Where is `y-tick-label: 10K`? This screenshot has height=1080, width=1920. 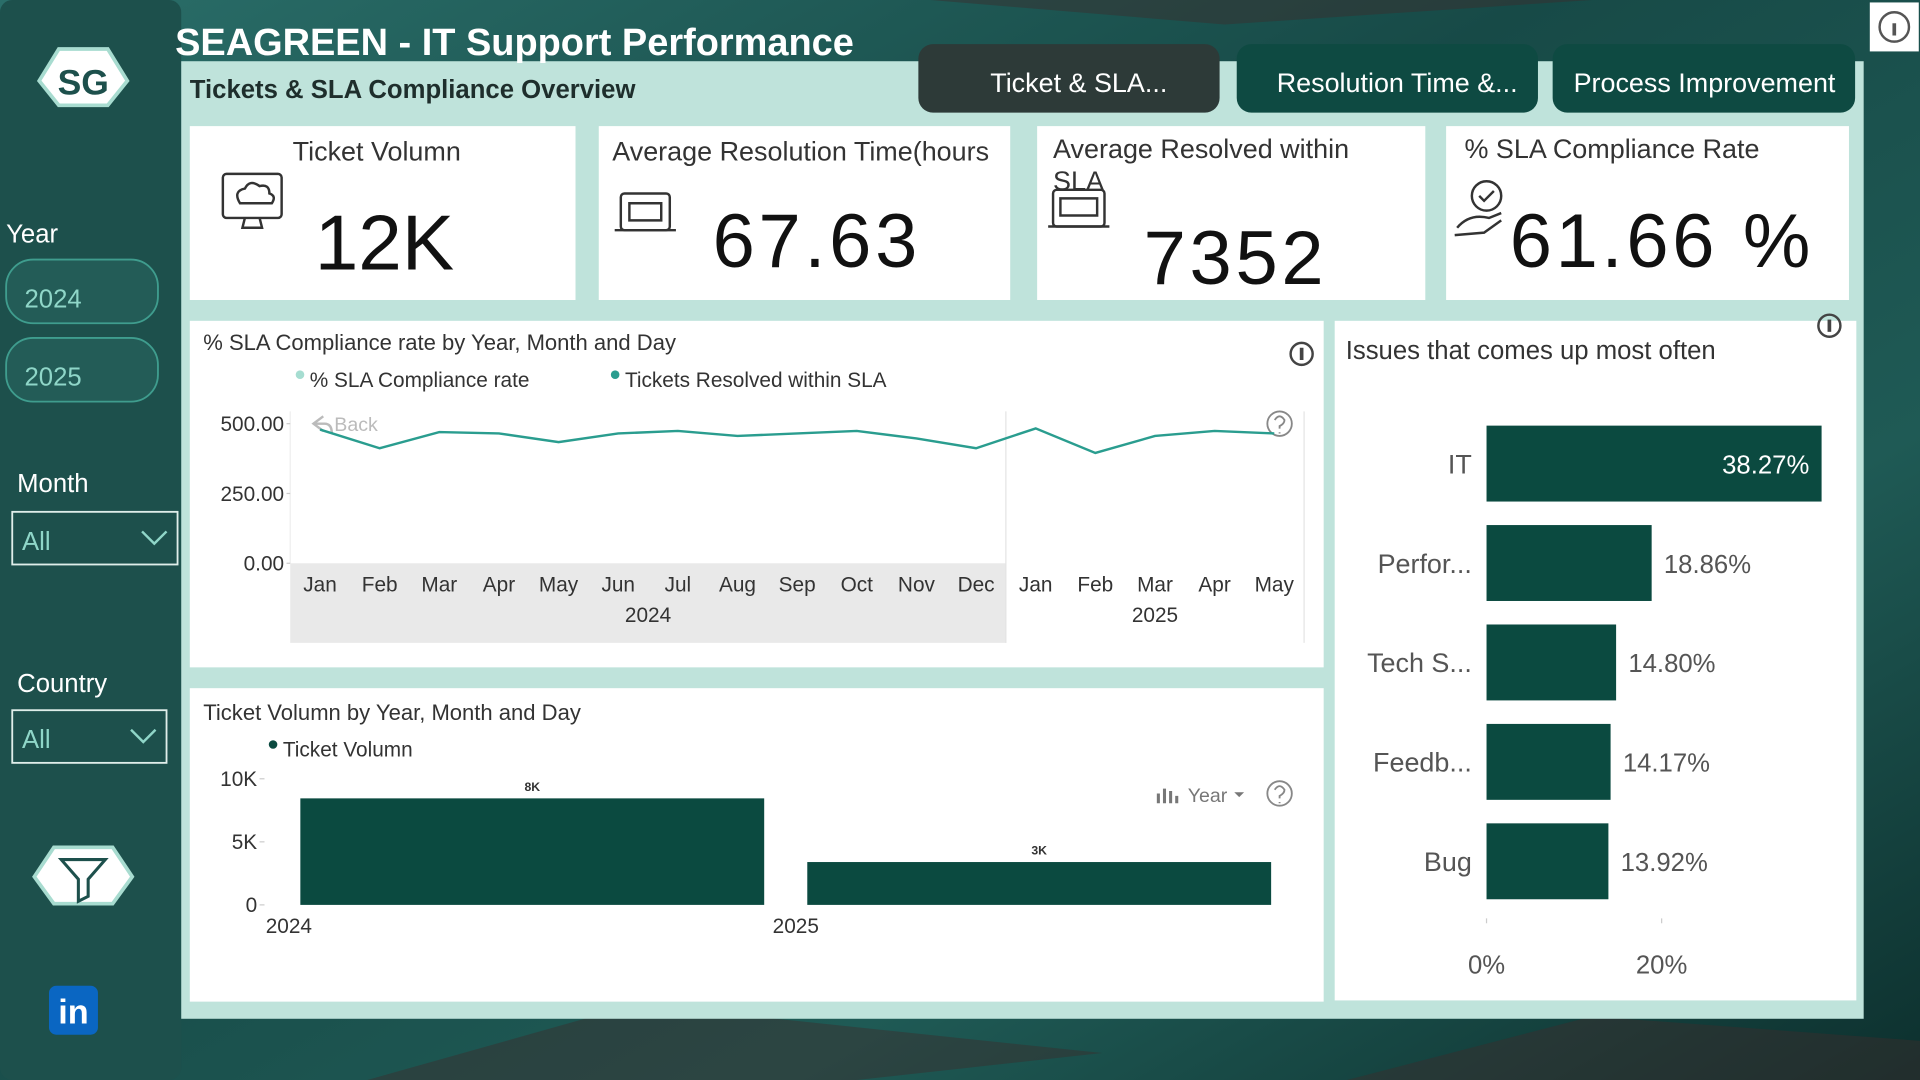 y-tick-label: 10K is located at coordinates (238, 779).